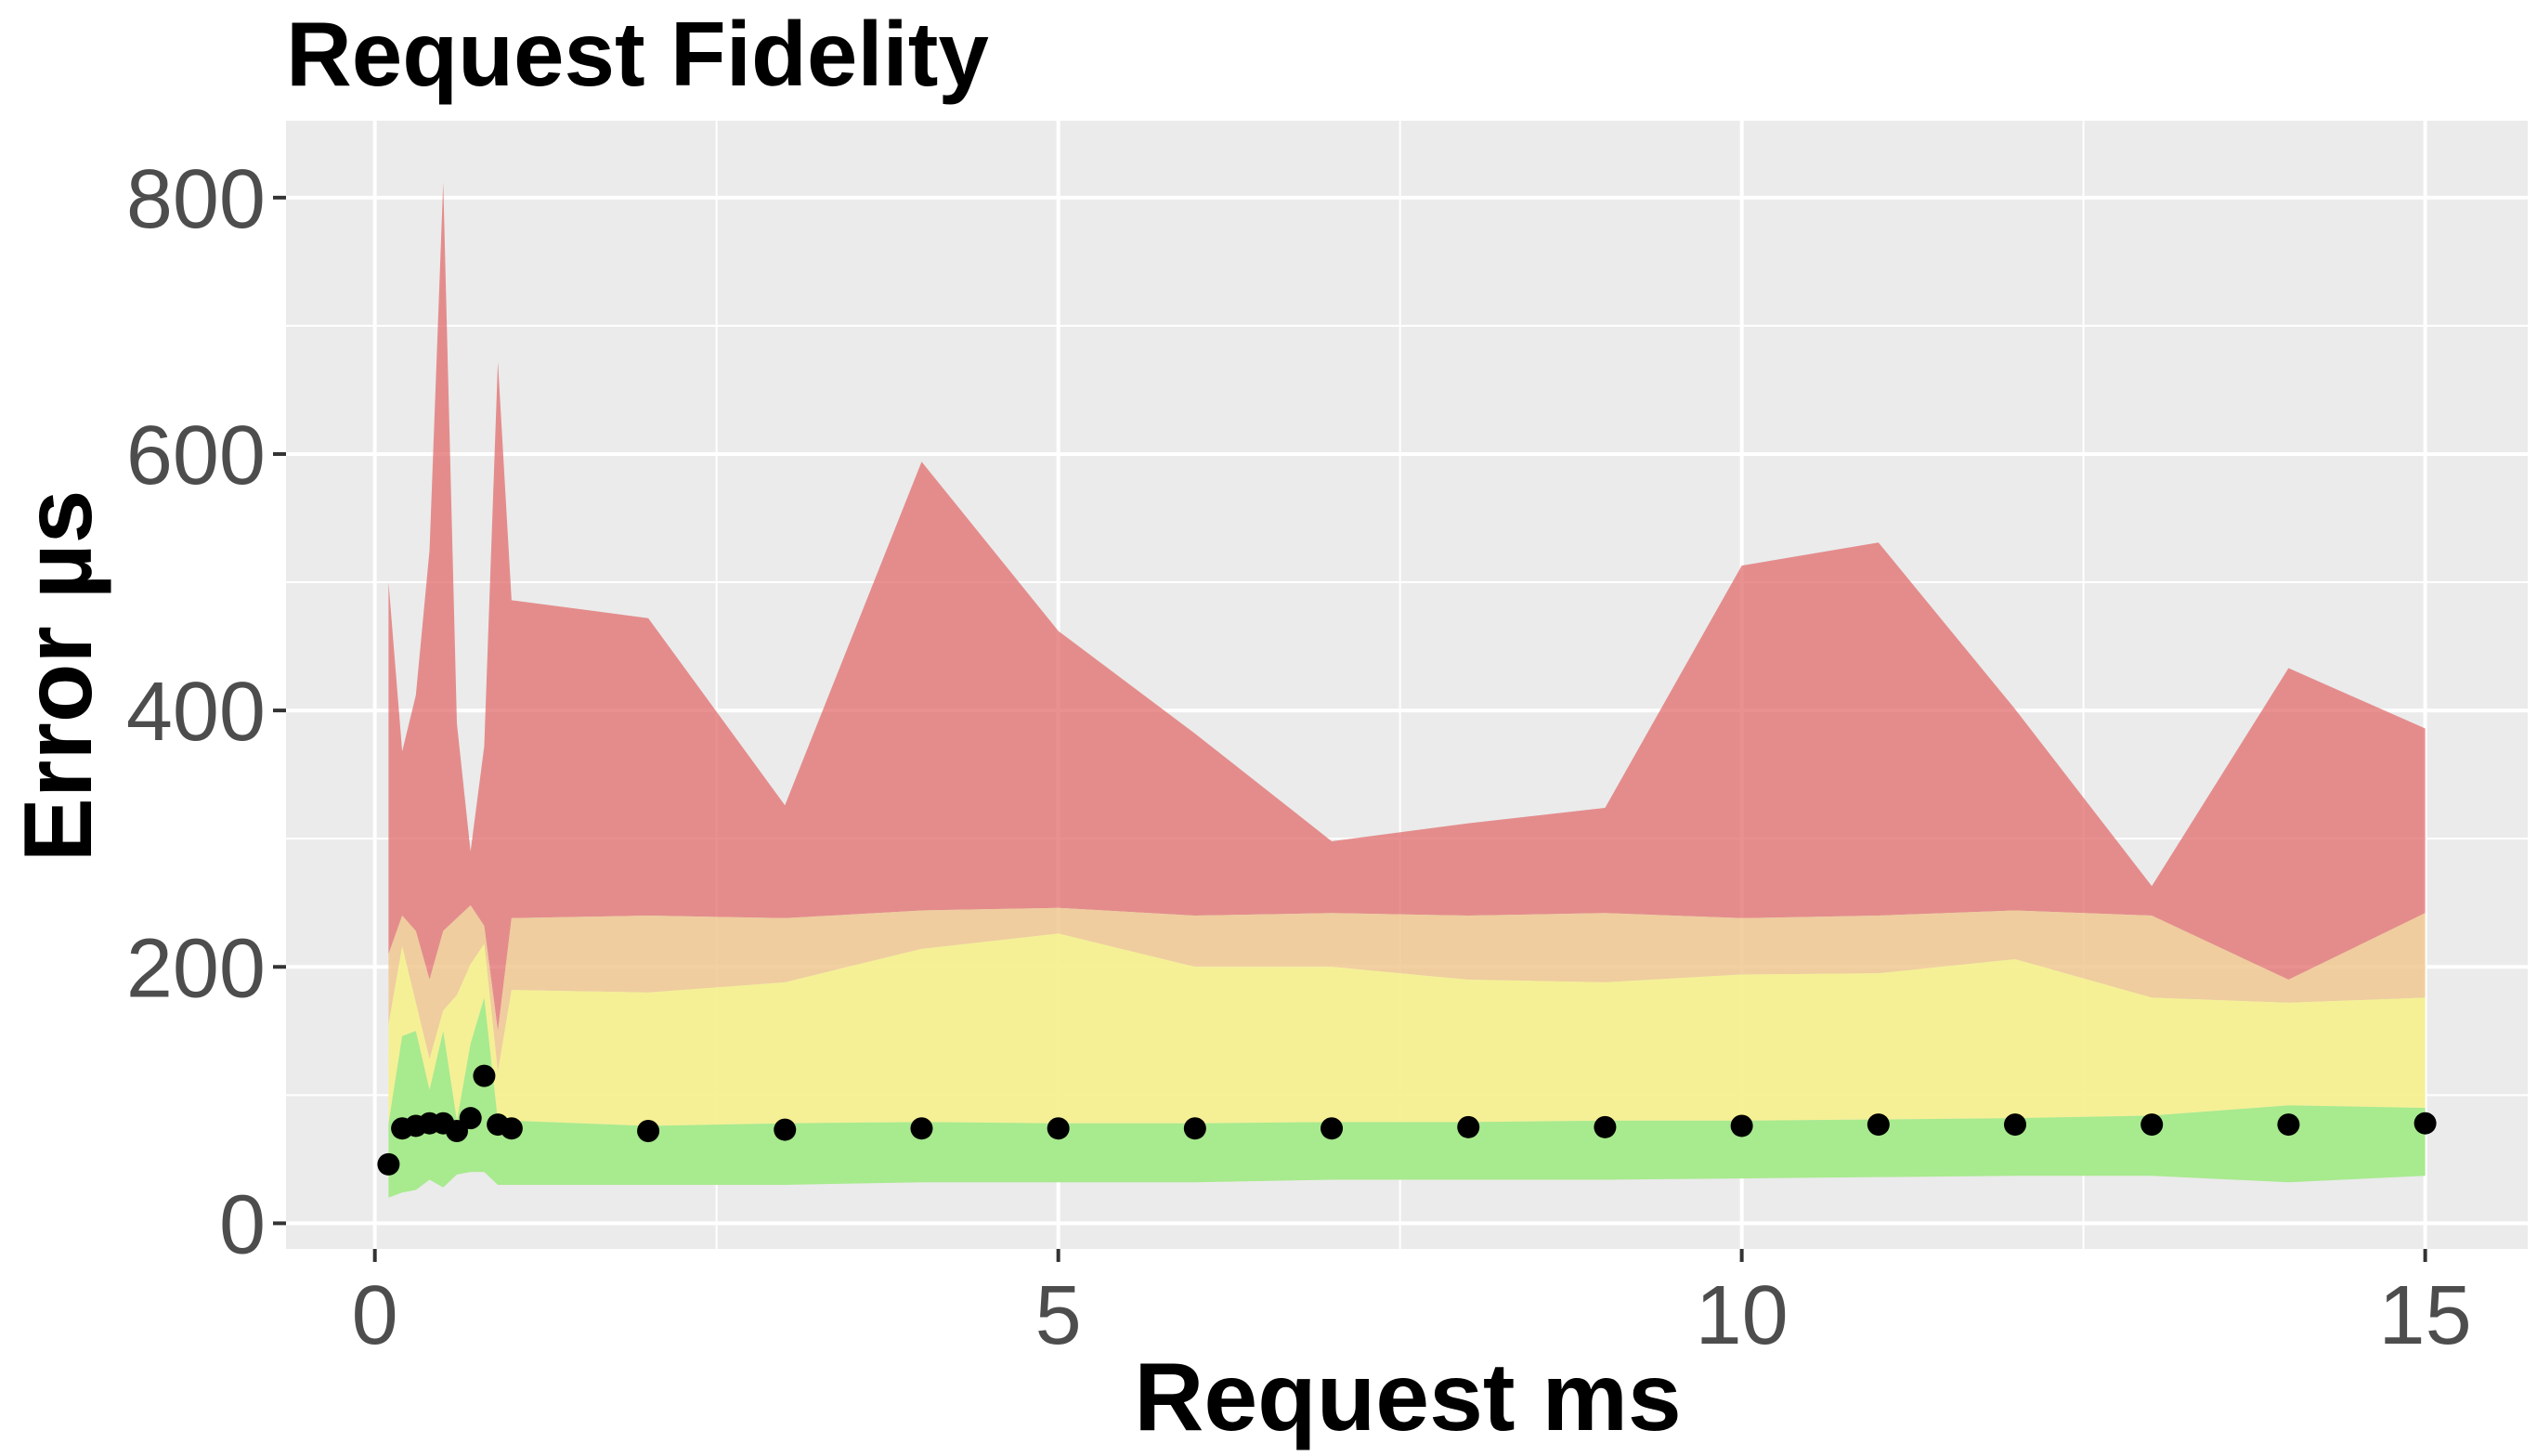 This screenshot has height=1456, width=2537. Describe the element at coordinates (1058, 1315) in the screenshot. I see `x-tick-label: 5` at that location.